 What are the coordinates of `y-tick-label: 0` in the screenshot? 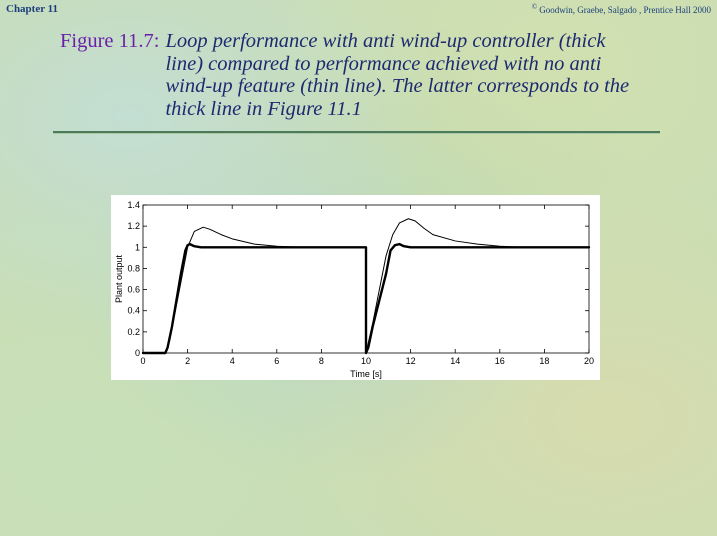 It's located at (137, 353).